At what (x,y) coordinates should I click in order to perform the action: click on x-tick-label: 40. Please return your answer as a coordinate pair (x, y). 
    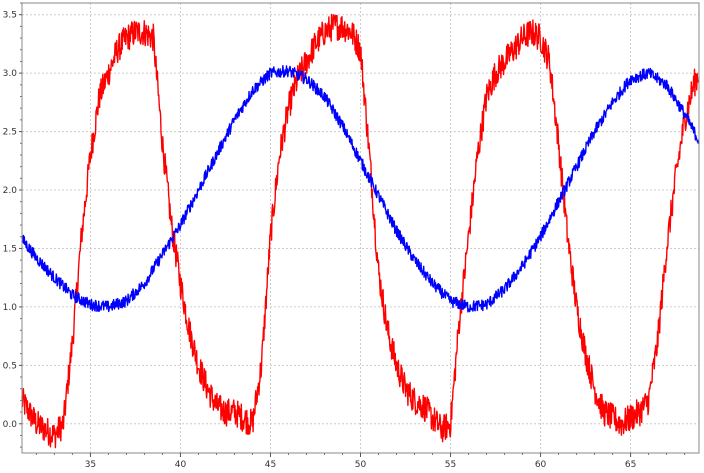
    Looking at the image, I should click on (181, 465).